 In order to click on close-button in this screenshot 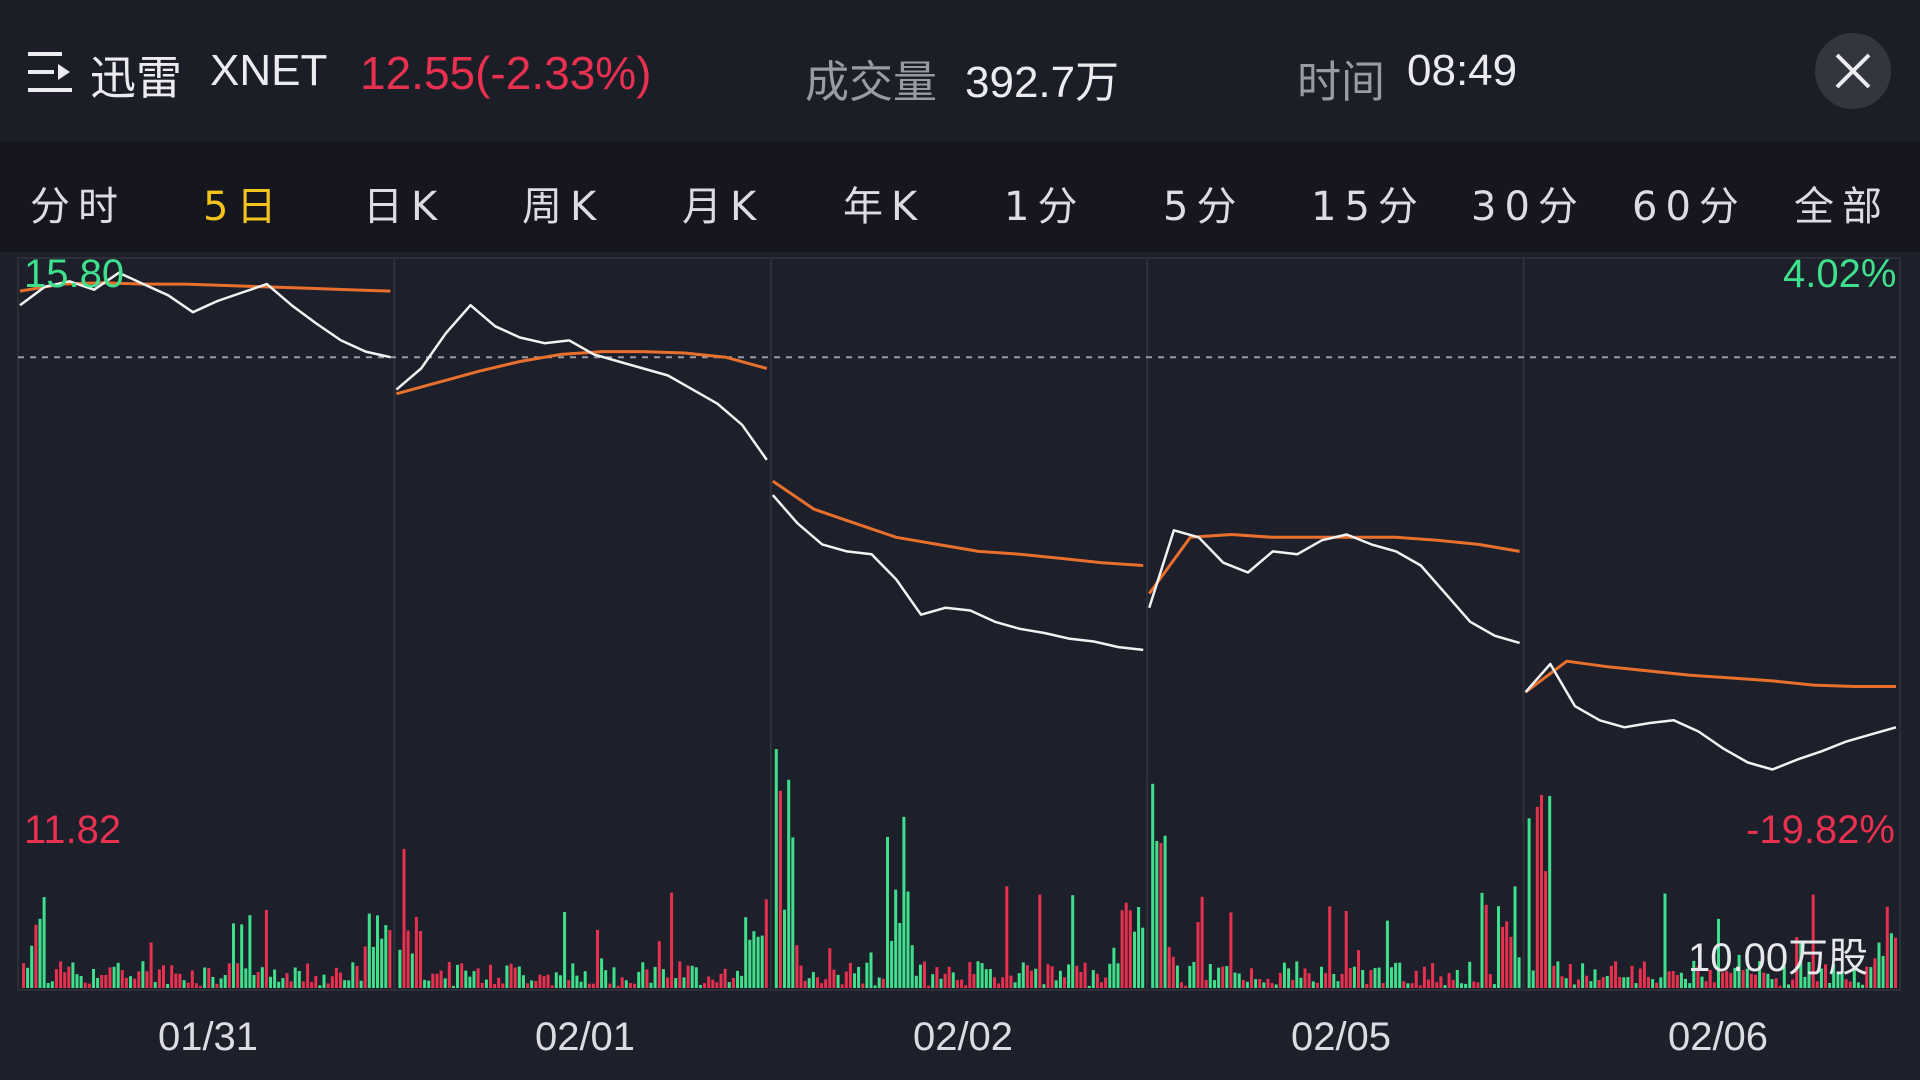, I will do `click(1853, 71)`.